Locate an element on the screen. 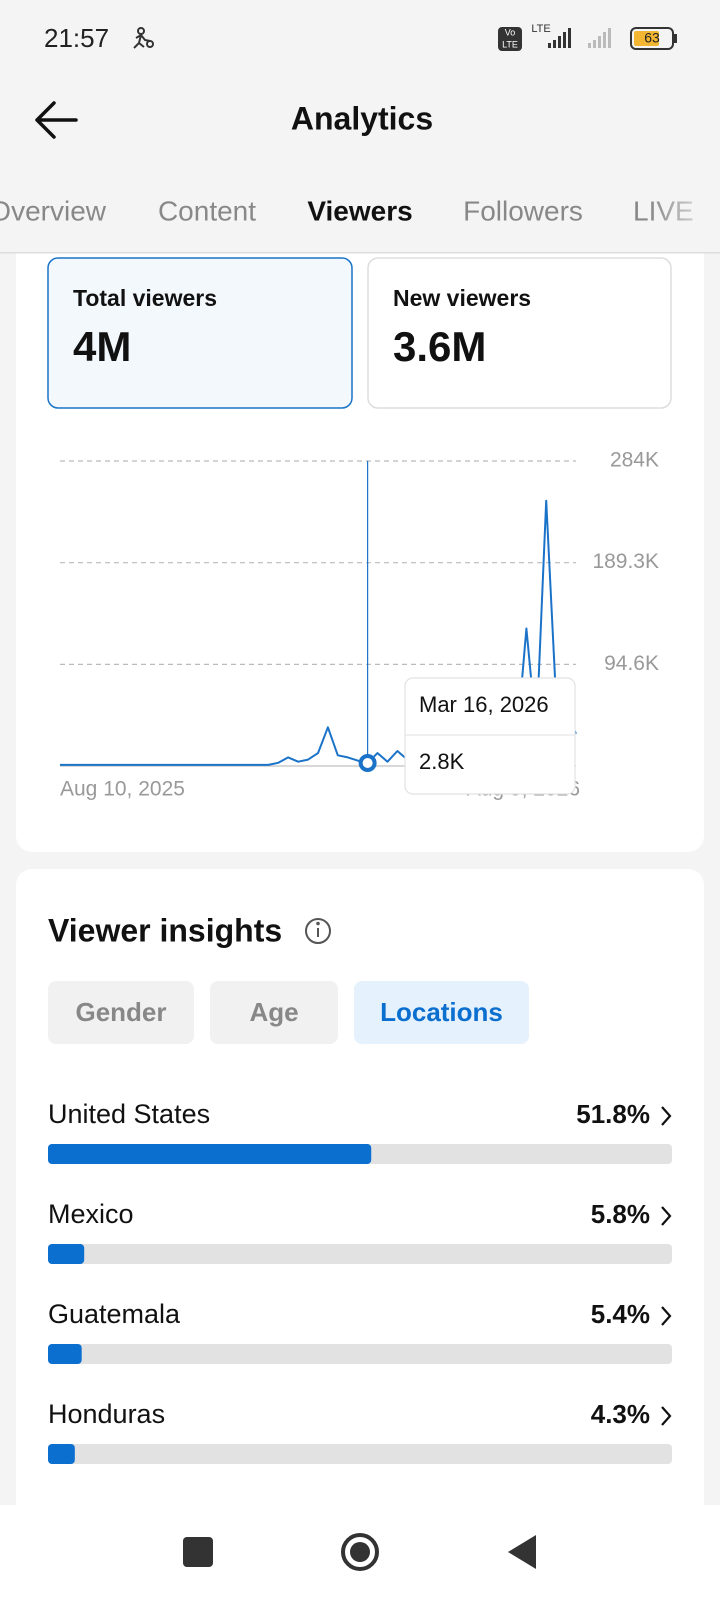 This screenshot has height=1600, width=720. tooltip-date: Mar 16, 2026 is located at coordinates (484, 704).